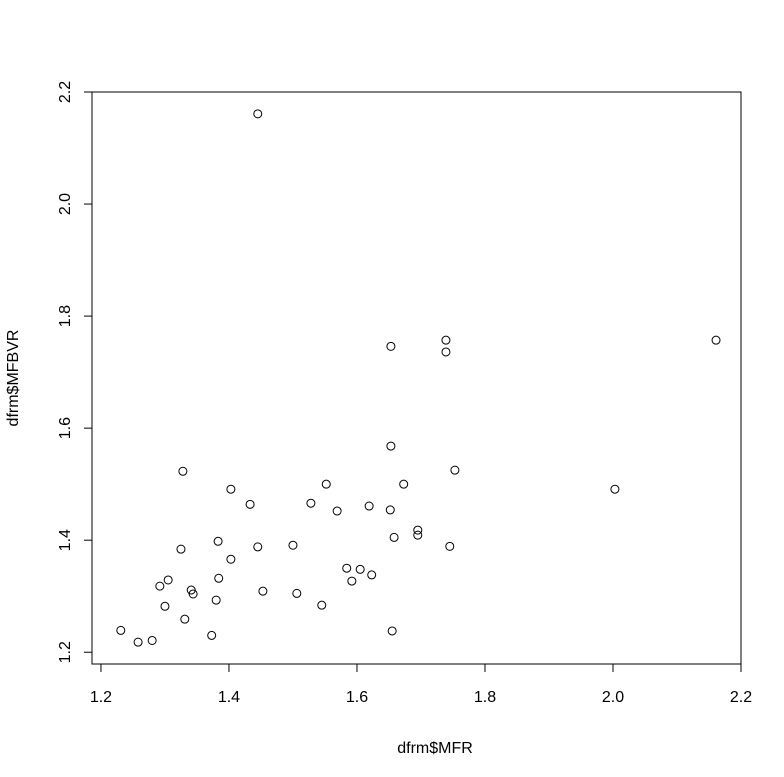  Describe the element at coordinates (65, 428) in the screenshot. I see `y-tick-label: 1.6` at that location.